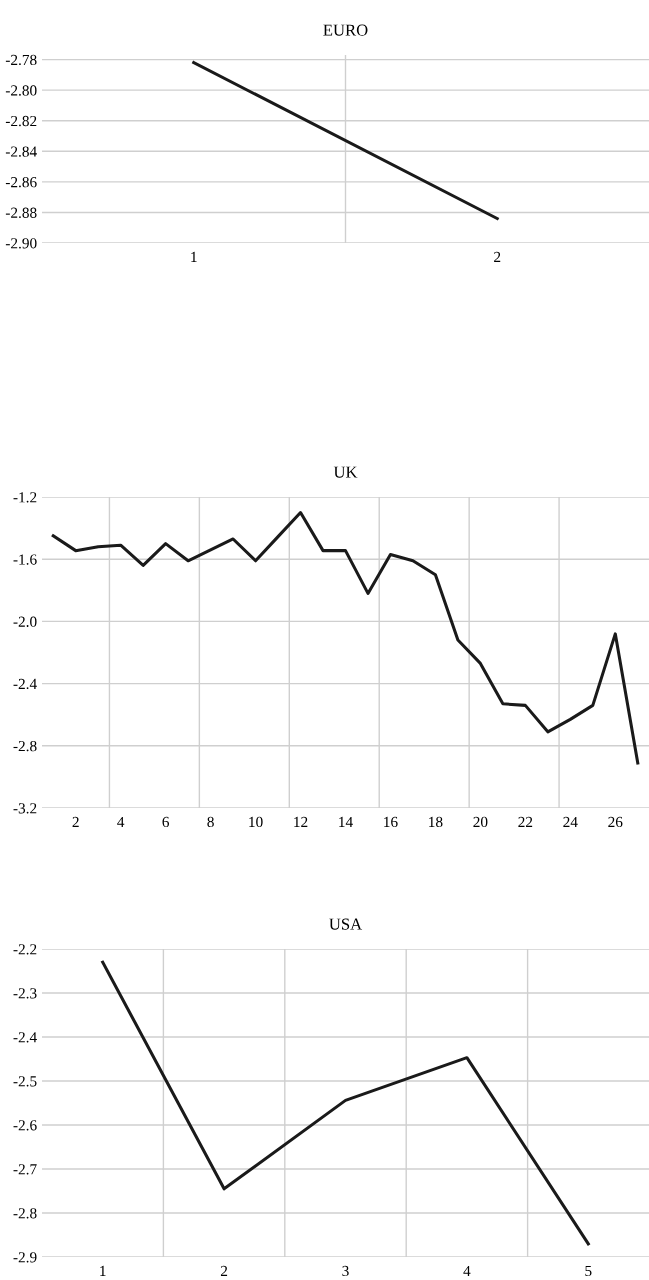 This screenshot has height=1280, width=649. What do you see at coordinates (25, 621) in the screenshot?
I see `y-tick-label: -2.0` at bounding box center [25, 621].